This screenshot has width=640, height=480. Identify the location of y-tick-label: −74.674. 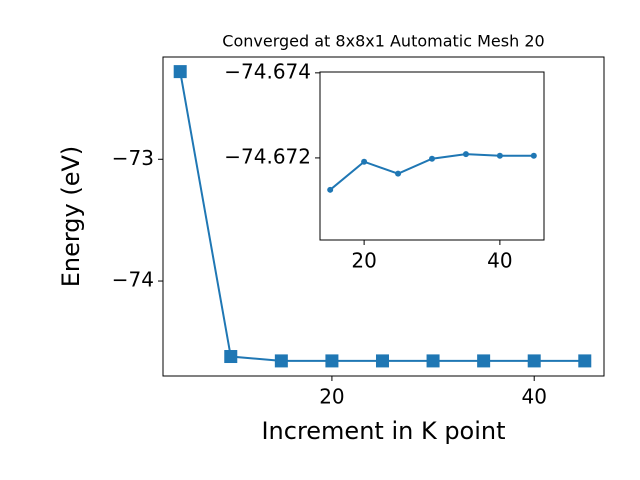
(267, 71).